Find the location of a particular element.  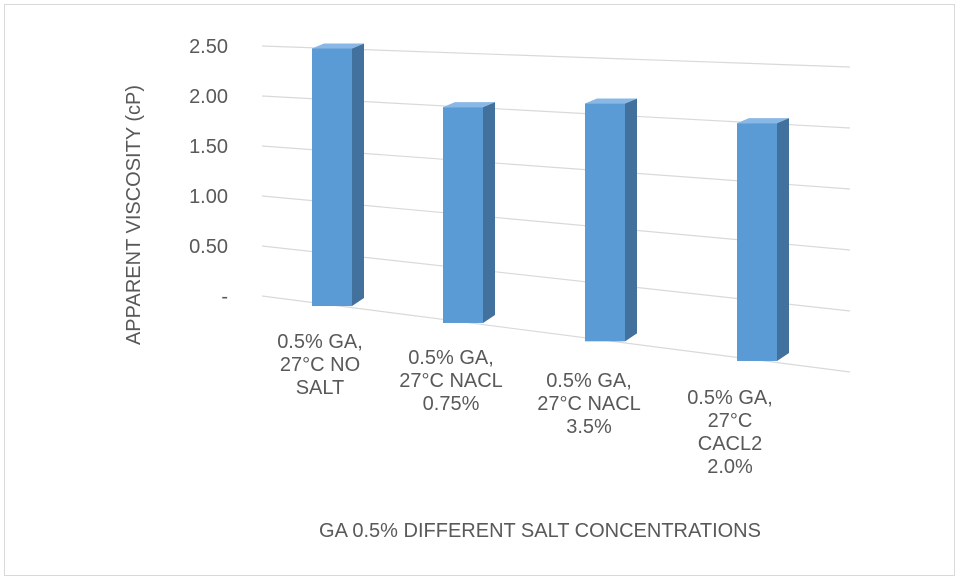

y-axis-ticks: - 0.50 1.00 1.50 2.00 2.50 is located at coordinates (208, 172).